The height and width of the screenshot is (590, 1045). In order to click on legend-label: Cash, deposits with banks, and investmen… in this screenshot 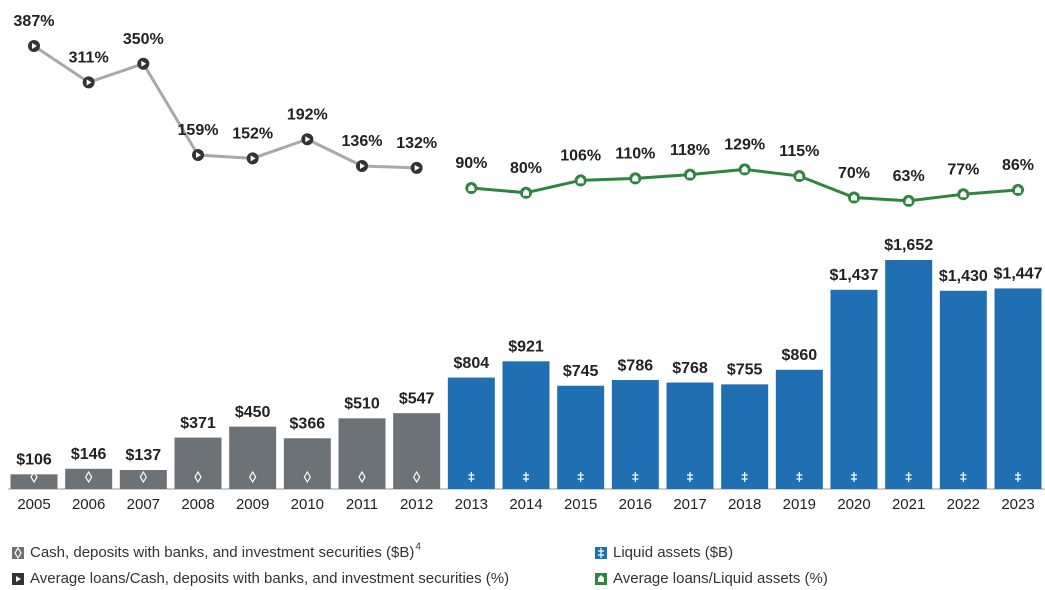, I will do `click(222, 552)`.